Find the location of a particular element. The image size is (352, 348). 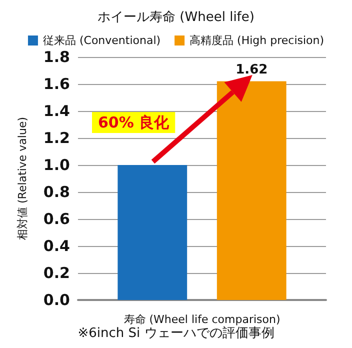

y-tick-label: 0.4 is located at coordinates (56, 246).